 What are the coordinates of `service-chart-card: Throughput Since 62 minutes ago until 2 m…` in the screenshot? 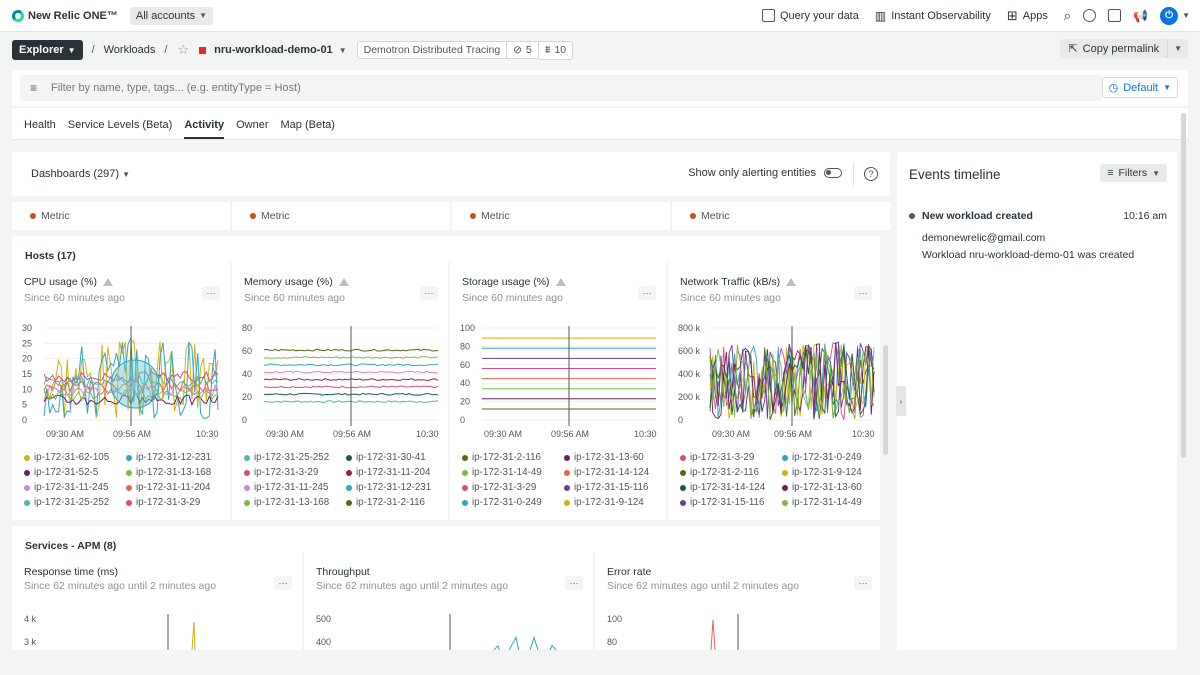 It's located at (446, 601).